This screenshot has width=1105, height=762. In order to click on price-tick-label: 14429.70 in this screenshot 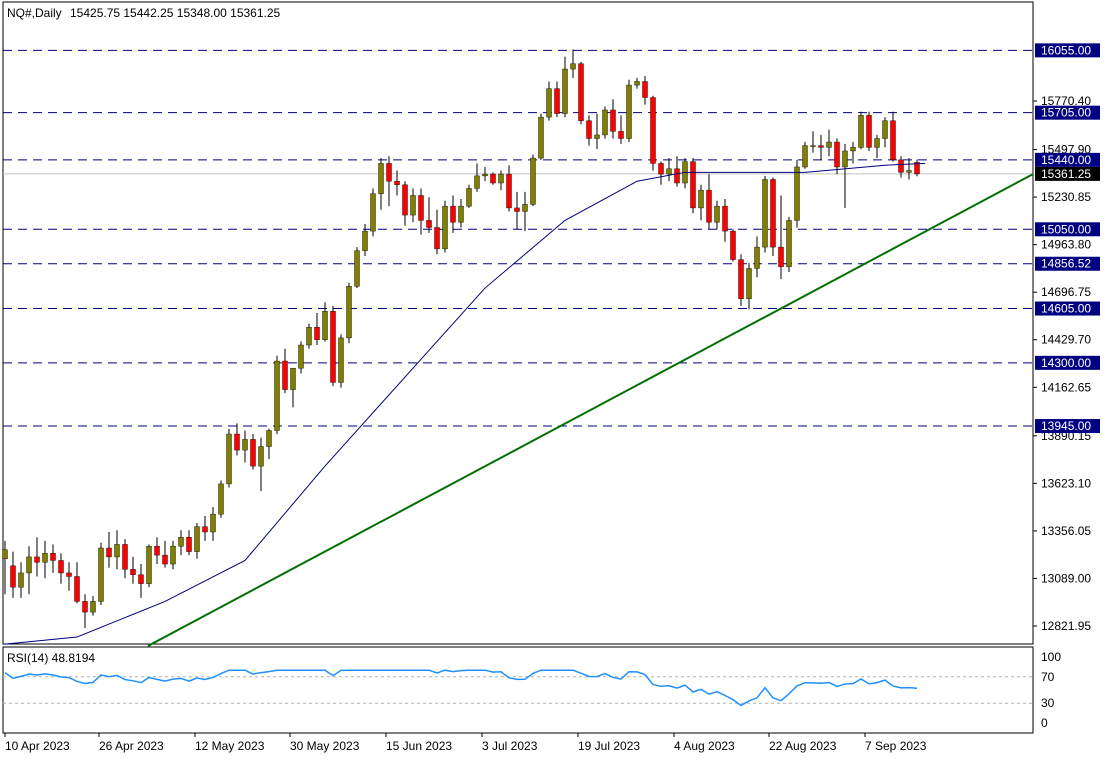, I will do `click(1066, 340)`.